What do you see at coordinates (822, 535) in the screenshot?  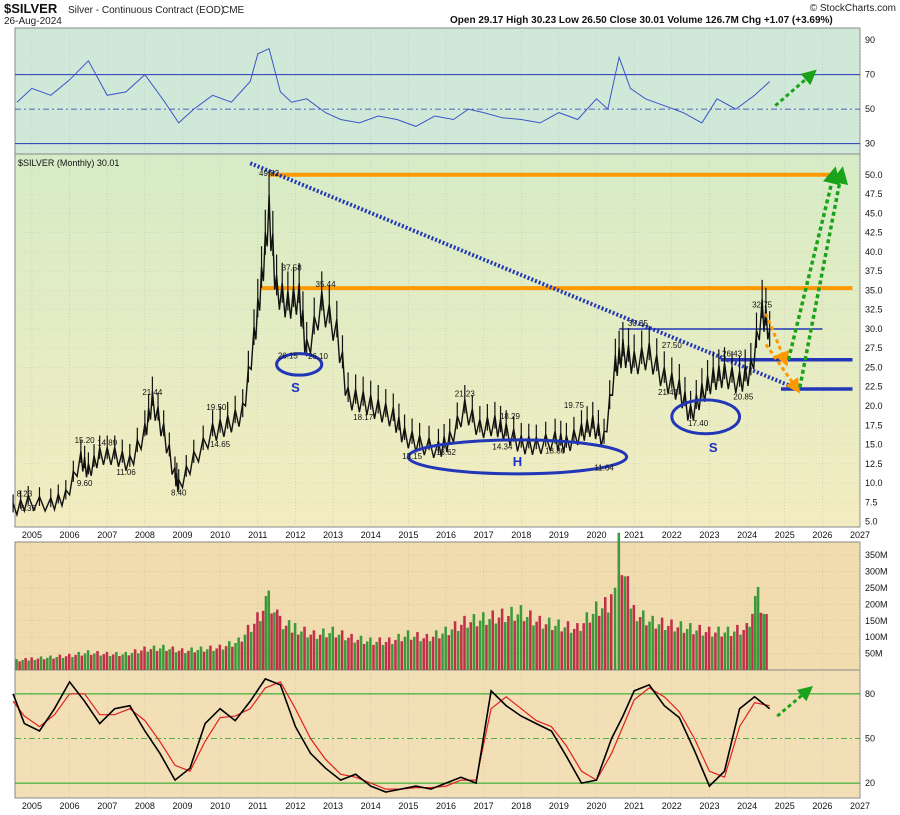 I see `x-tick-label: 2026` at bounding box center [822, 535].